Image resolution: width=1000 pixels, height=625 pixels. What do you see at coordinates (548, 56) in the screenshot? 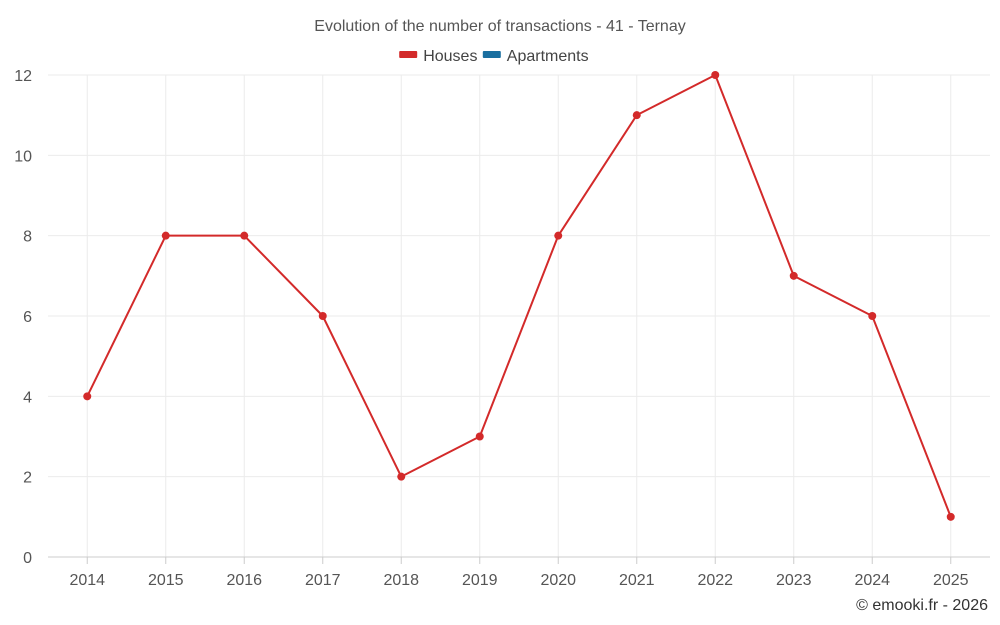
I see `legend-label: Apartments` at bounding box center [548, 56].